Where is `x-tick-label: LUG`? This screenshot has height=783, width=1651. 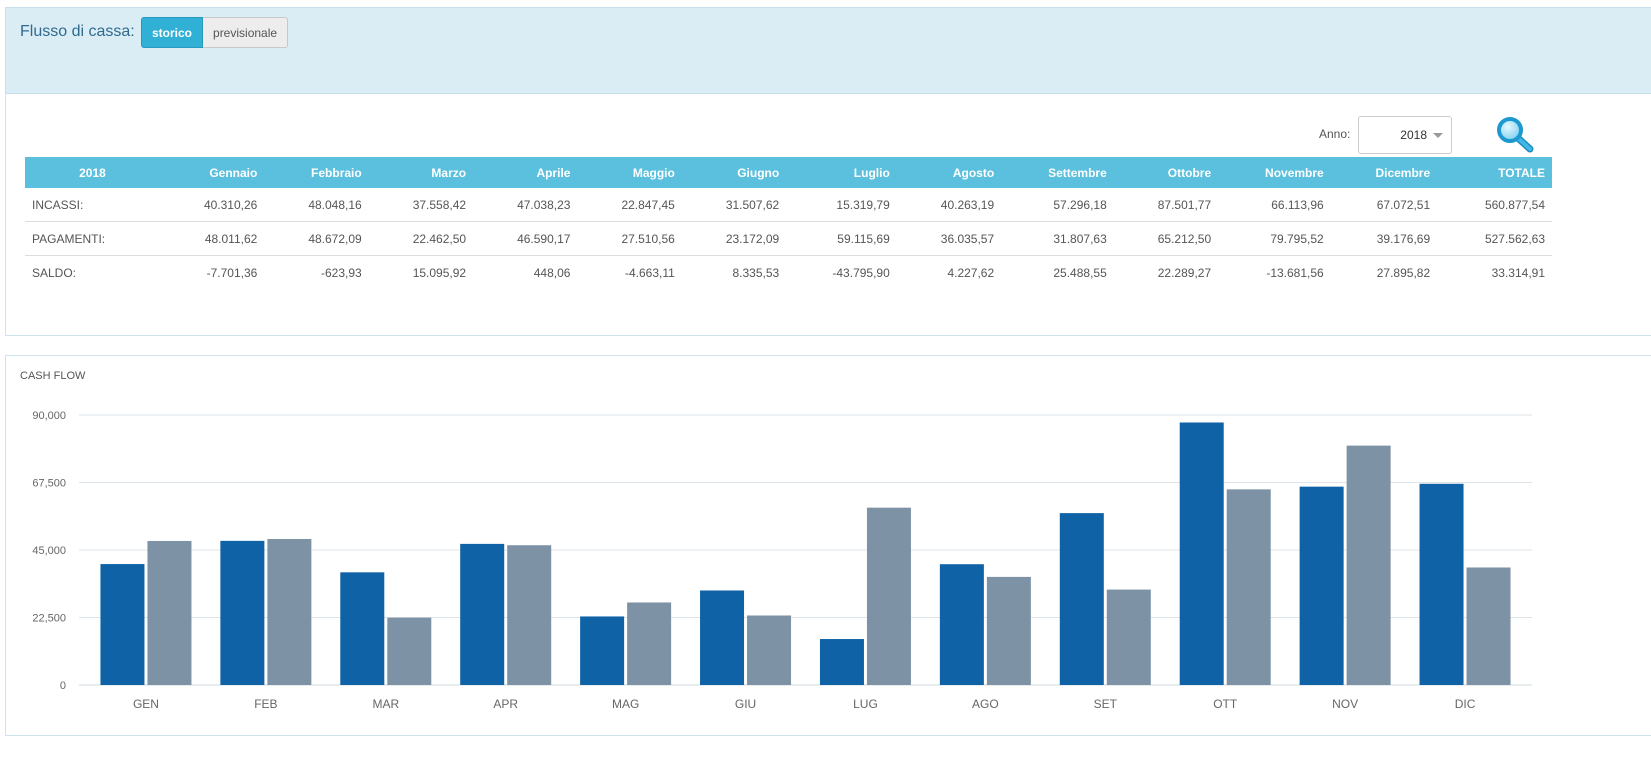
x-tick-label: LUG is located at coordinates (865, 704).